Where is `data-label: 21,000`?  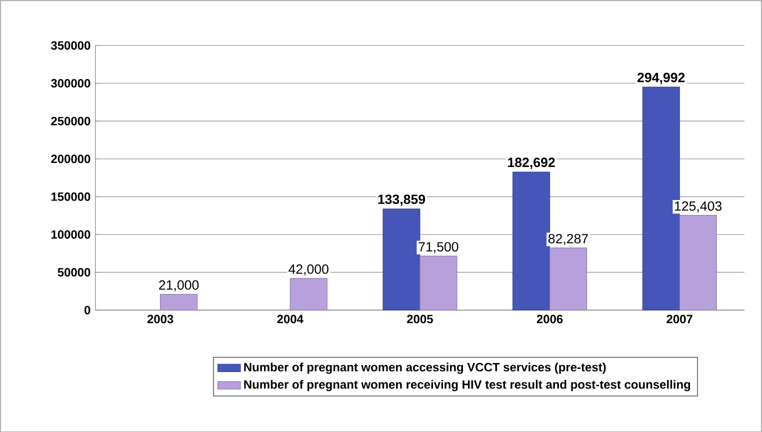 data-label: 21,000 is located at coordinates (179, 286).